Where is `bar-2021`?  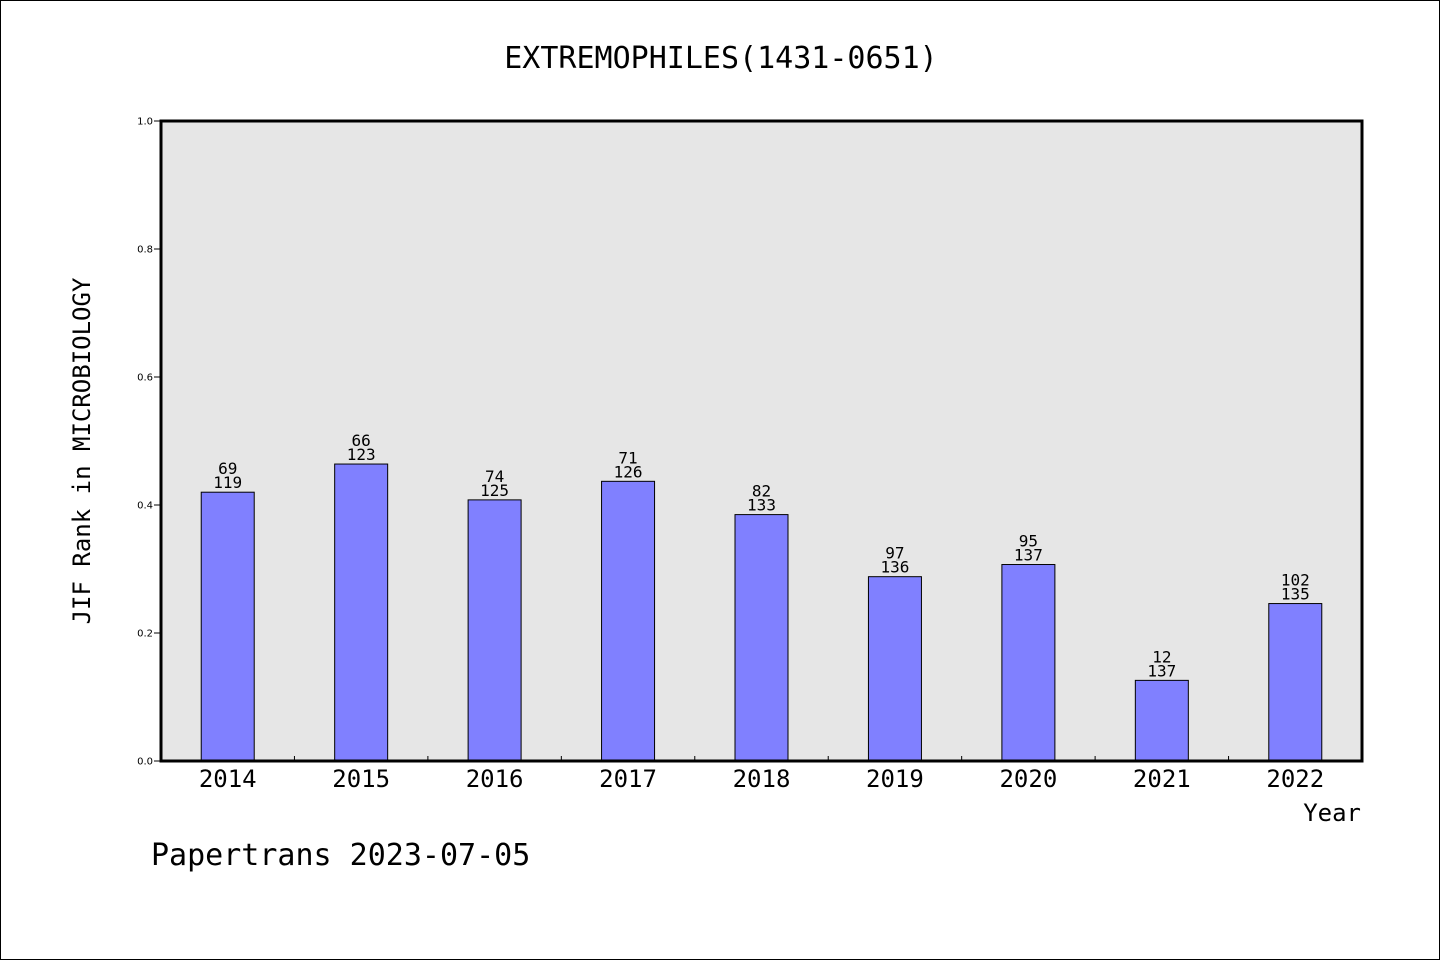 bar-2021 is located at coordinates (1161, 720).